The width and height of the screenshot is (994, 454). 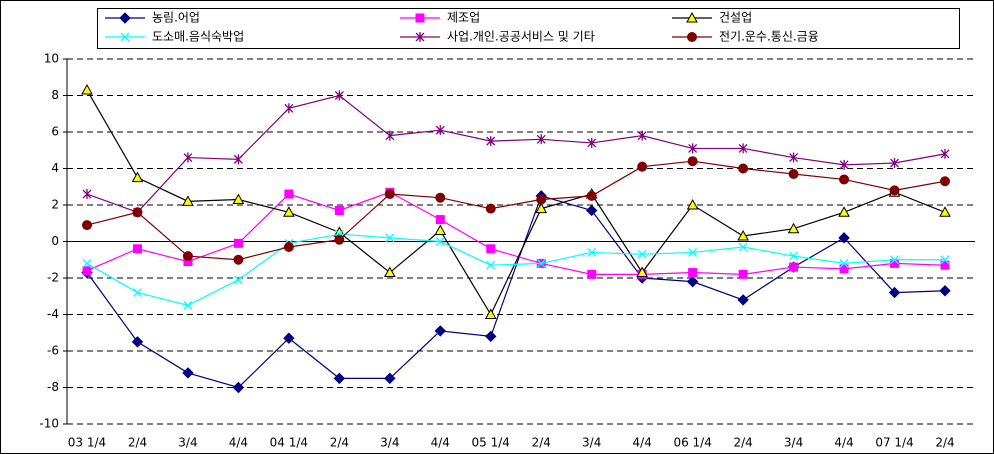 What do you see at coordinates (53, 351) in the screenshot?
I see `y-tick-label: -6` at bounding box center [53, 351].